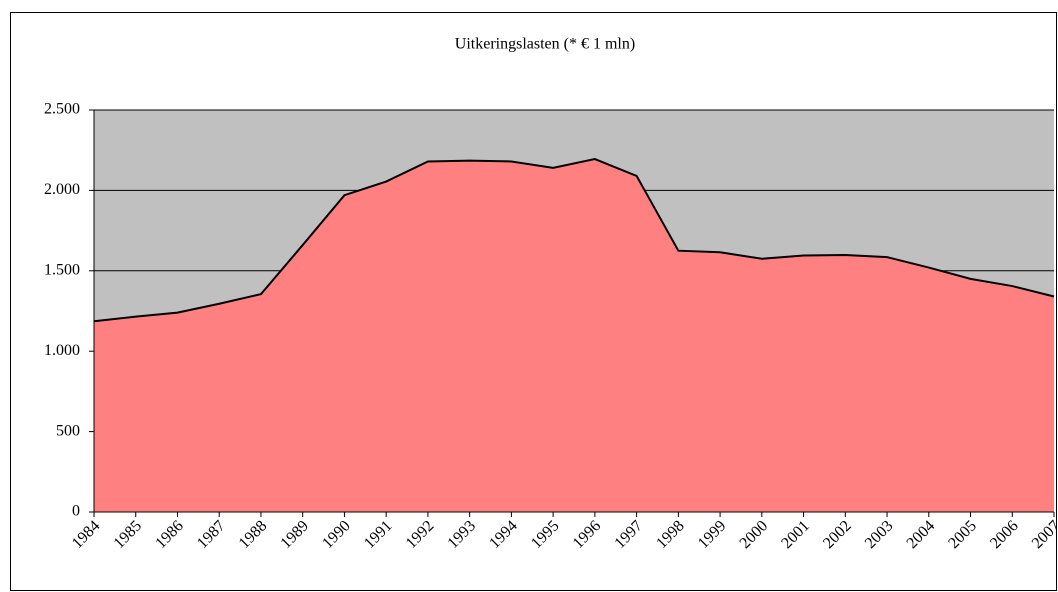 The image size is (1058, 592). Describe the element at coordinates (62, 189) in the screenshot. I see `y-tick-label: 2.000` at that location.